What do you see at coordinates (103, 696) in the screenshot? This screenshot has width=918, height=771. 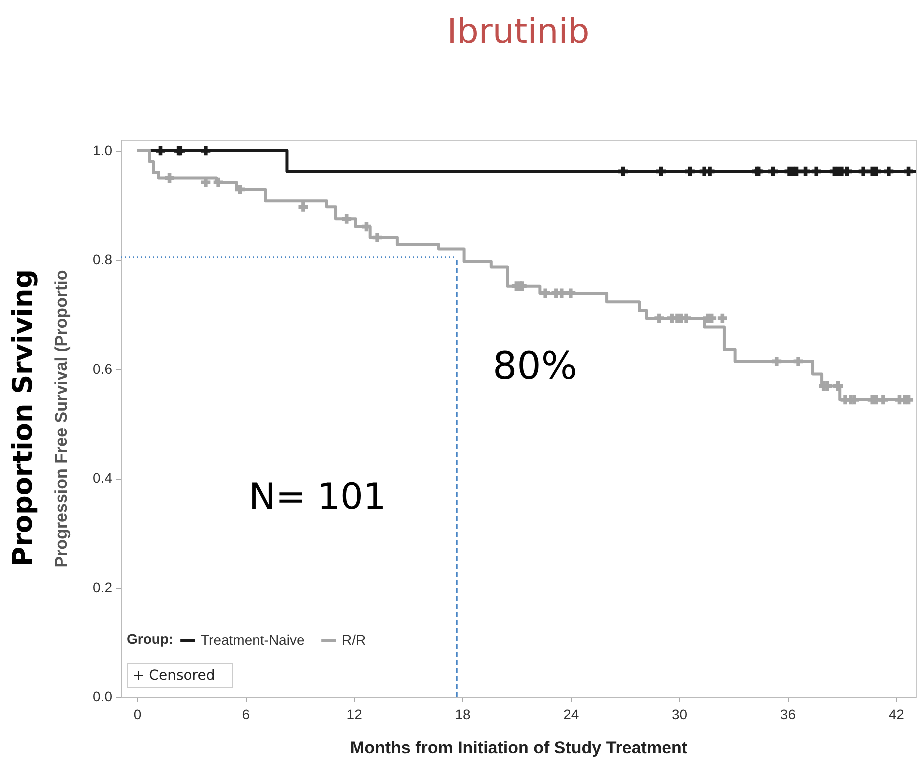 I see `y-tick-label: 0.0` at bounding box center [103, 696].